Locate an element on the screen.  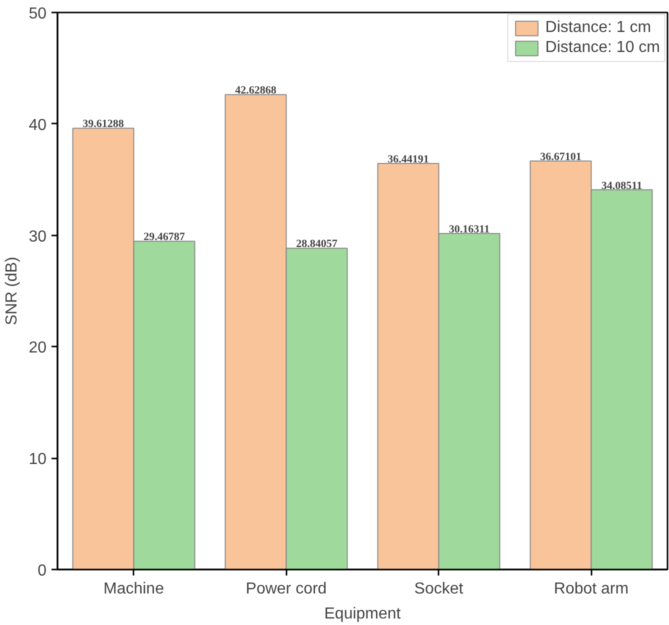
data-label: 34.08511 is located at coordinates (621, 186).